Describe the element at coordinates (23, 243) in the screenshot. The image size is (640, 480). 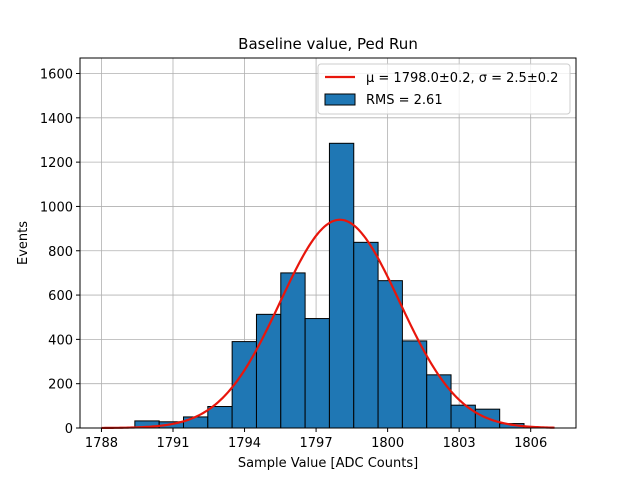
I see `y-axis-label: Events` at that location.